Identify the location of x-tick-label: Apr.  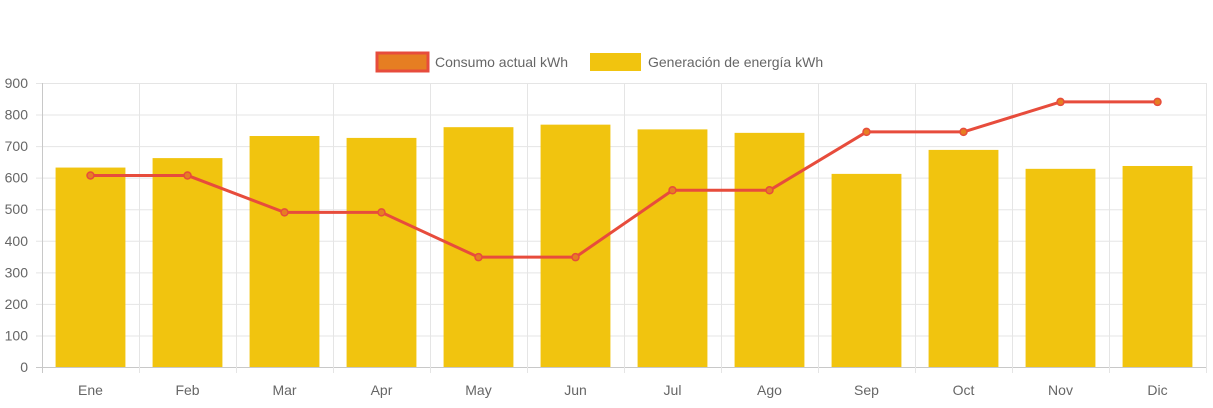
(382, 390).